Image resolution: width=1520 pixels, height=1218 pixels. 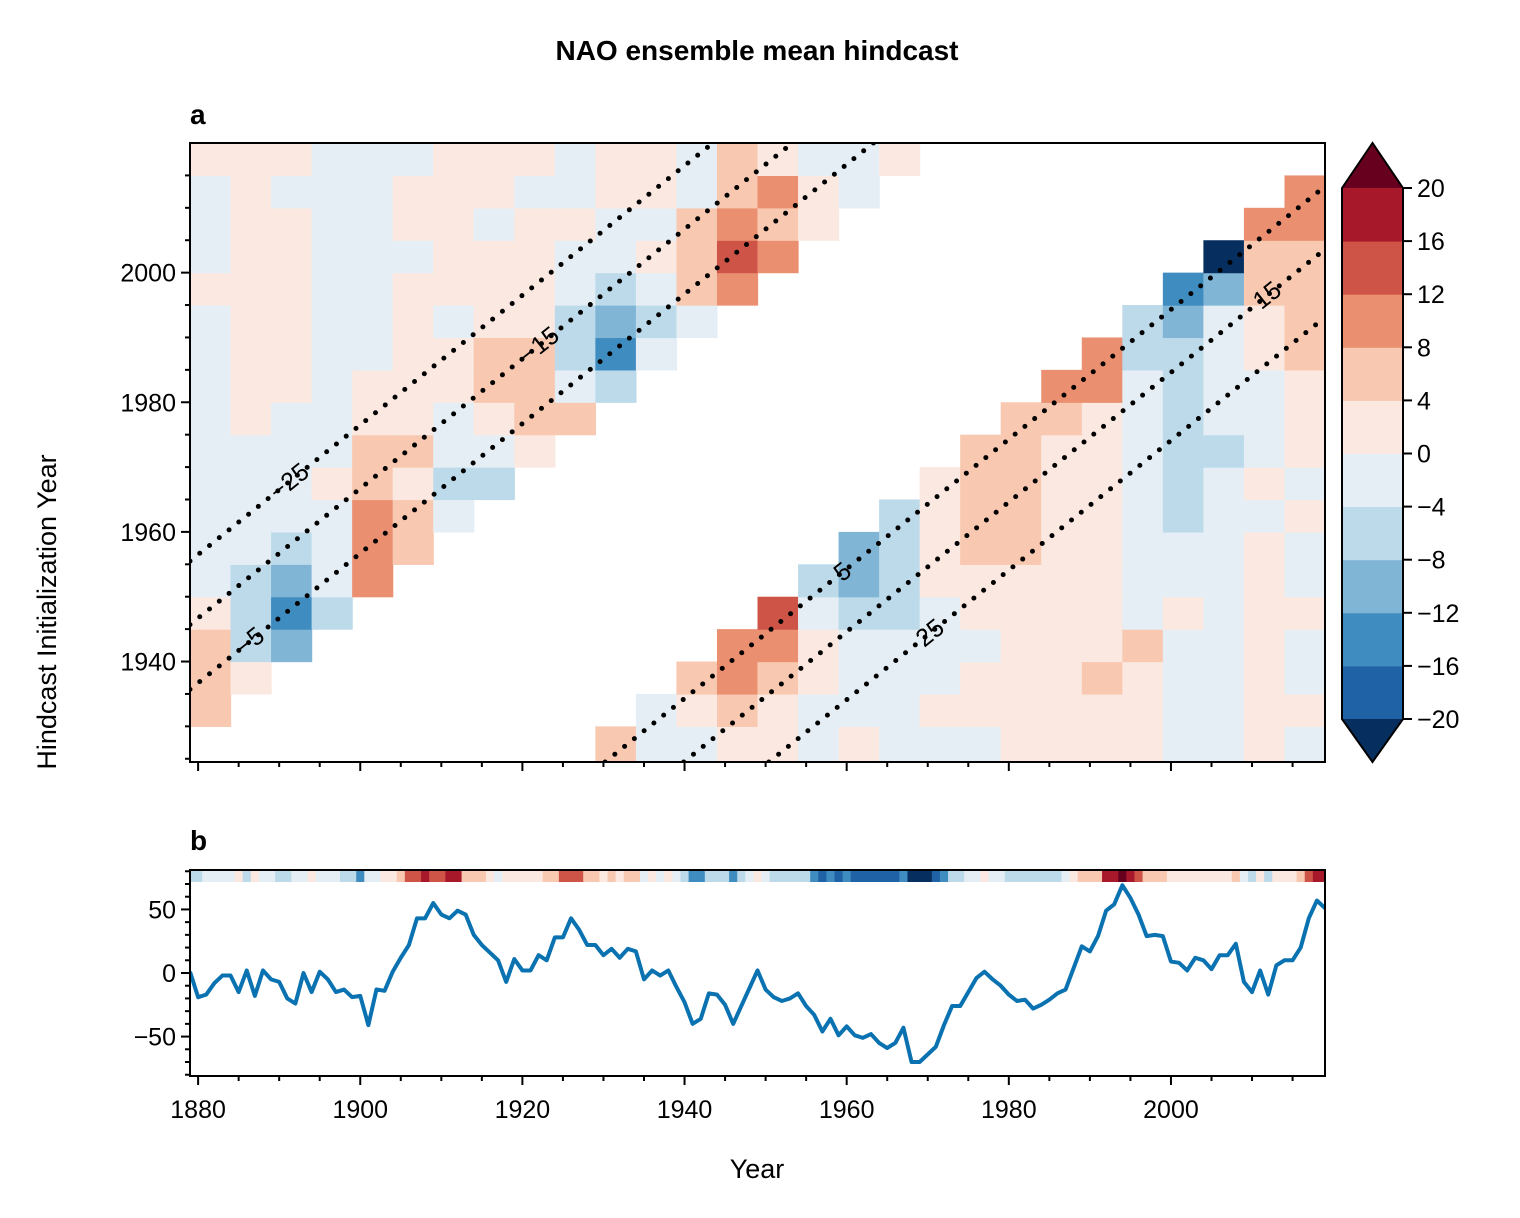 What do you see at coordinates (1372, 740) in the screenshot?
I see `colorbar-extend-min` at bounding box center [1372, 740].